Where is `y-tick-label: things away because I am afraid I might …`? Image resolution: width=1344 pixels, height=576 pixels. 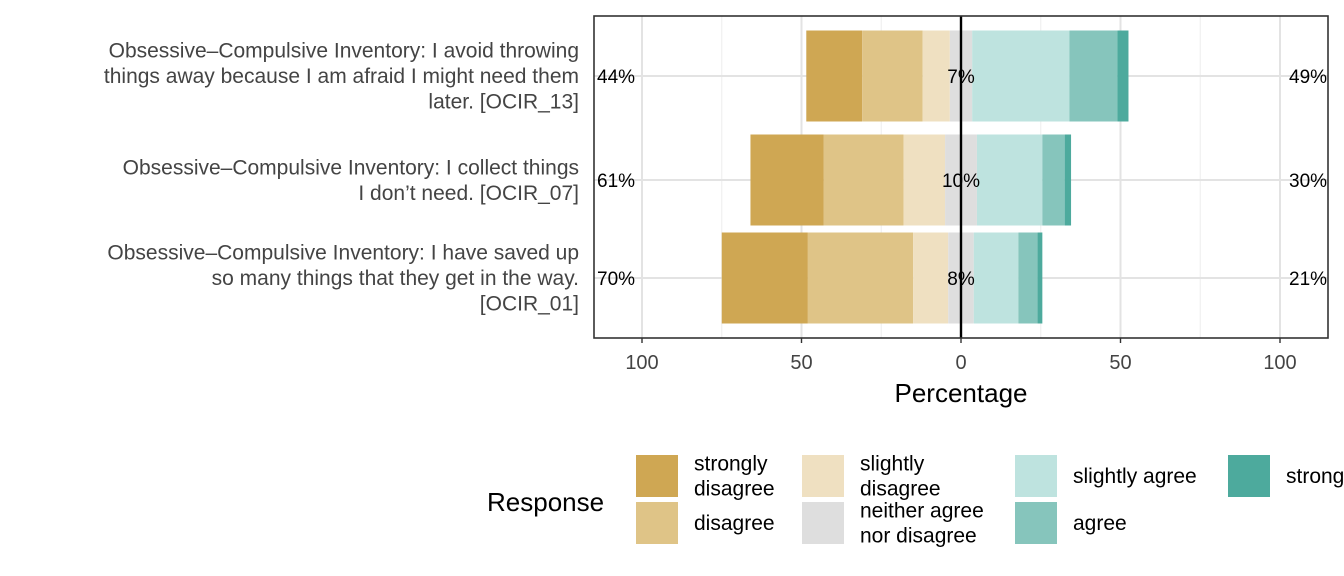
y-tick-label: things away because I am afraid I might … is located at coordinates (341, 76).